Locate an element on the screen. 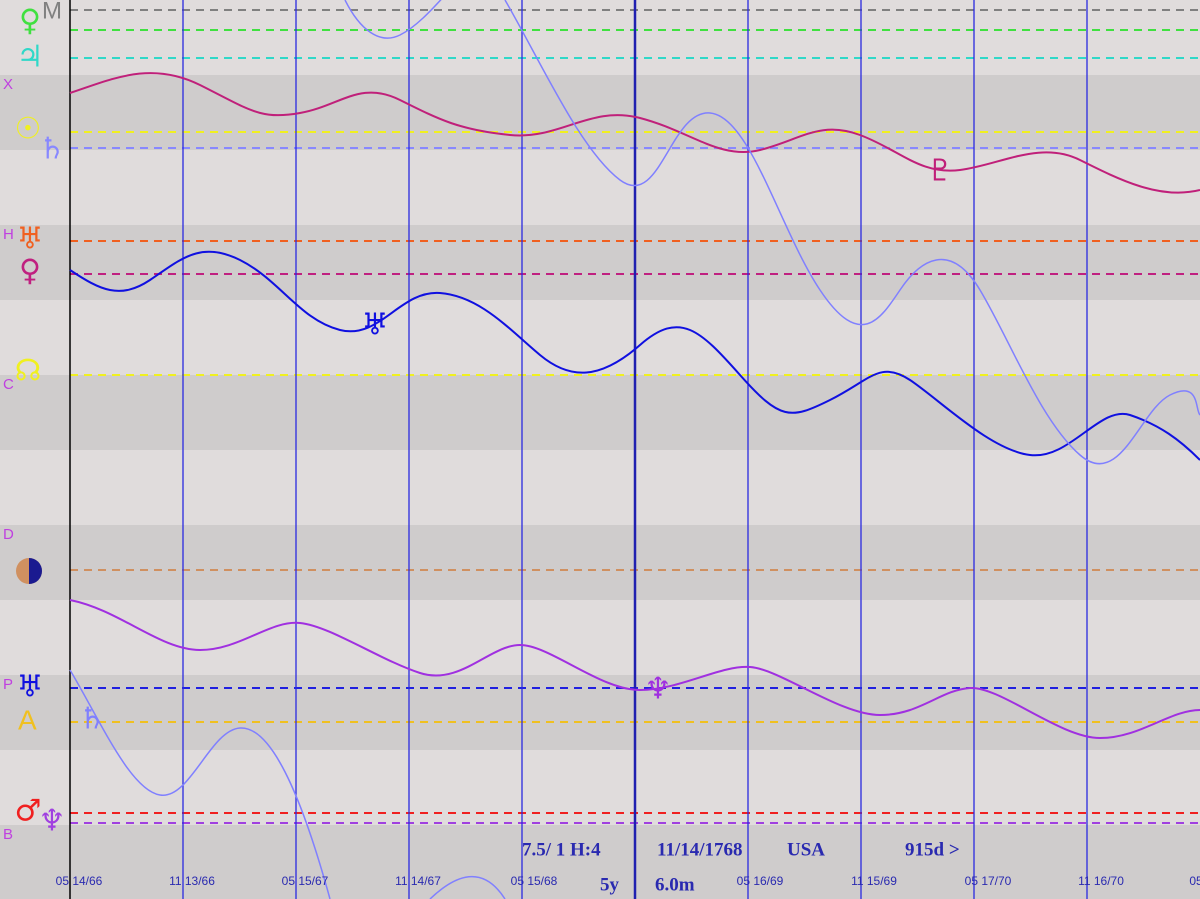 The image size is (1200, 899). status: 7.5/ 1 H:4 11/14/1768 USA 915d > 5y 6.0m is located at coordinates (741, 867).